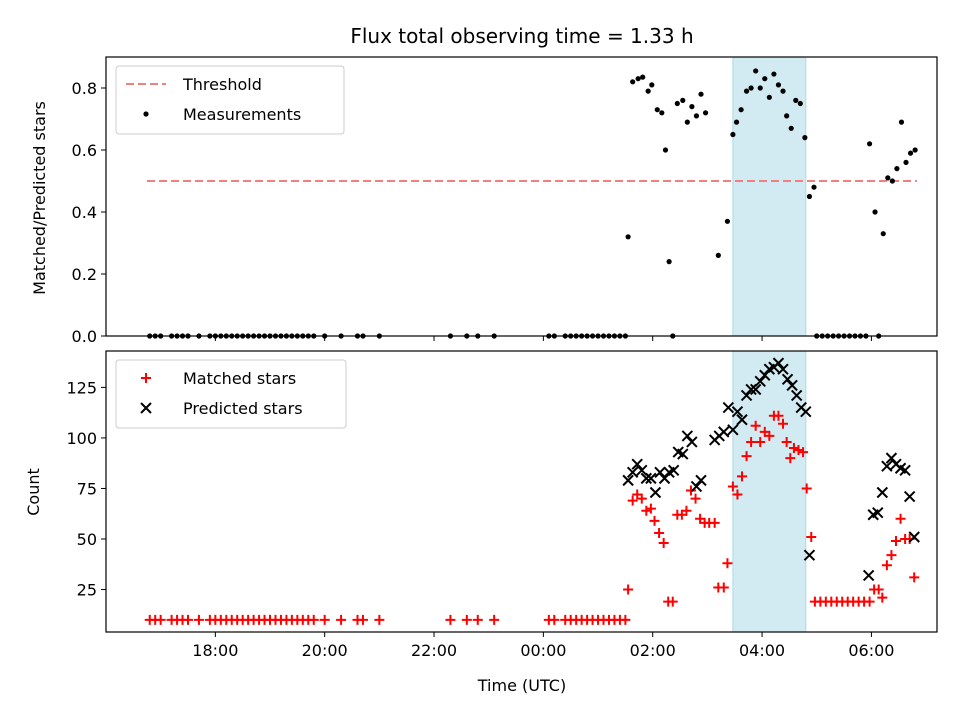 This screenshot has height=720, width=960. I want to click on y-tick-label-1-3: 100, so click(81, 438).